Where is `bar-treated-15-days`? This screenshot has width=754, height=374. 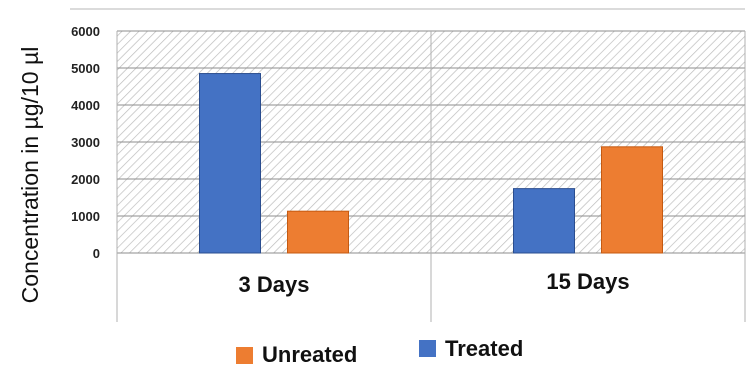
bar-treated-15-days is located at coordinates (544, 221).